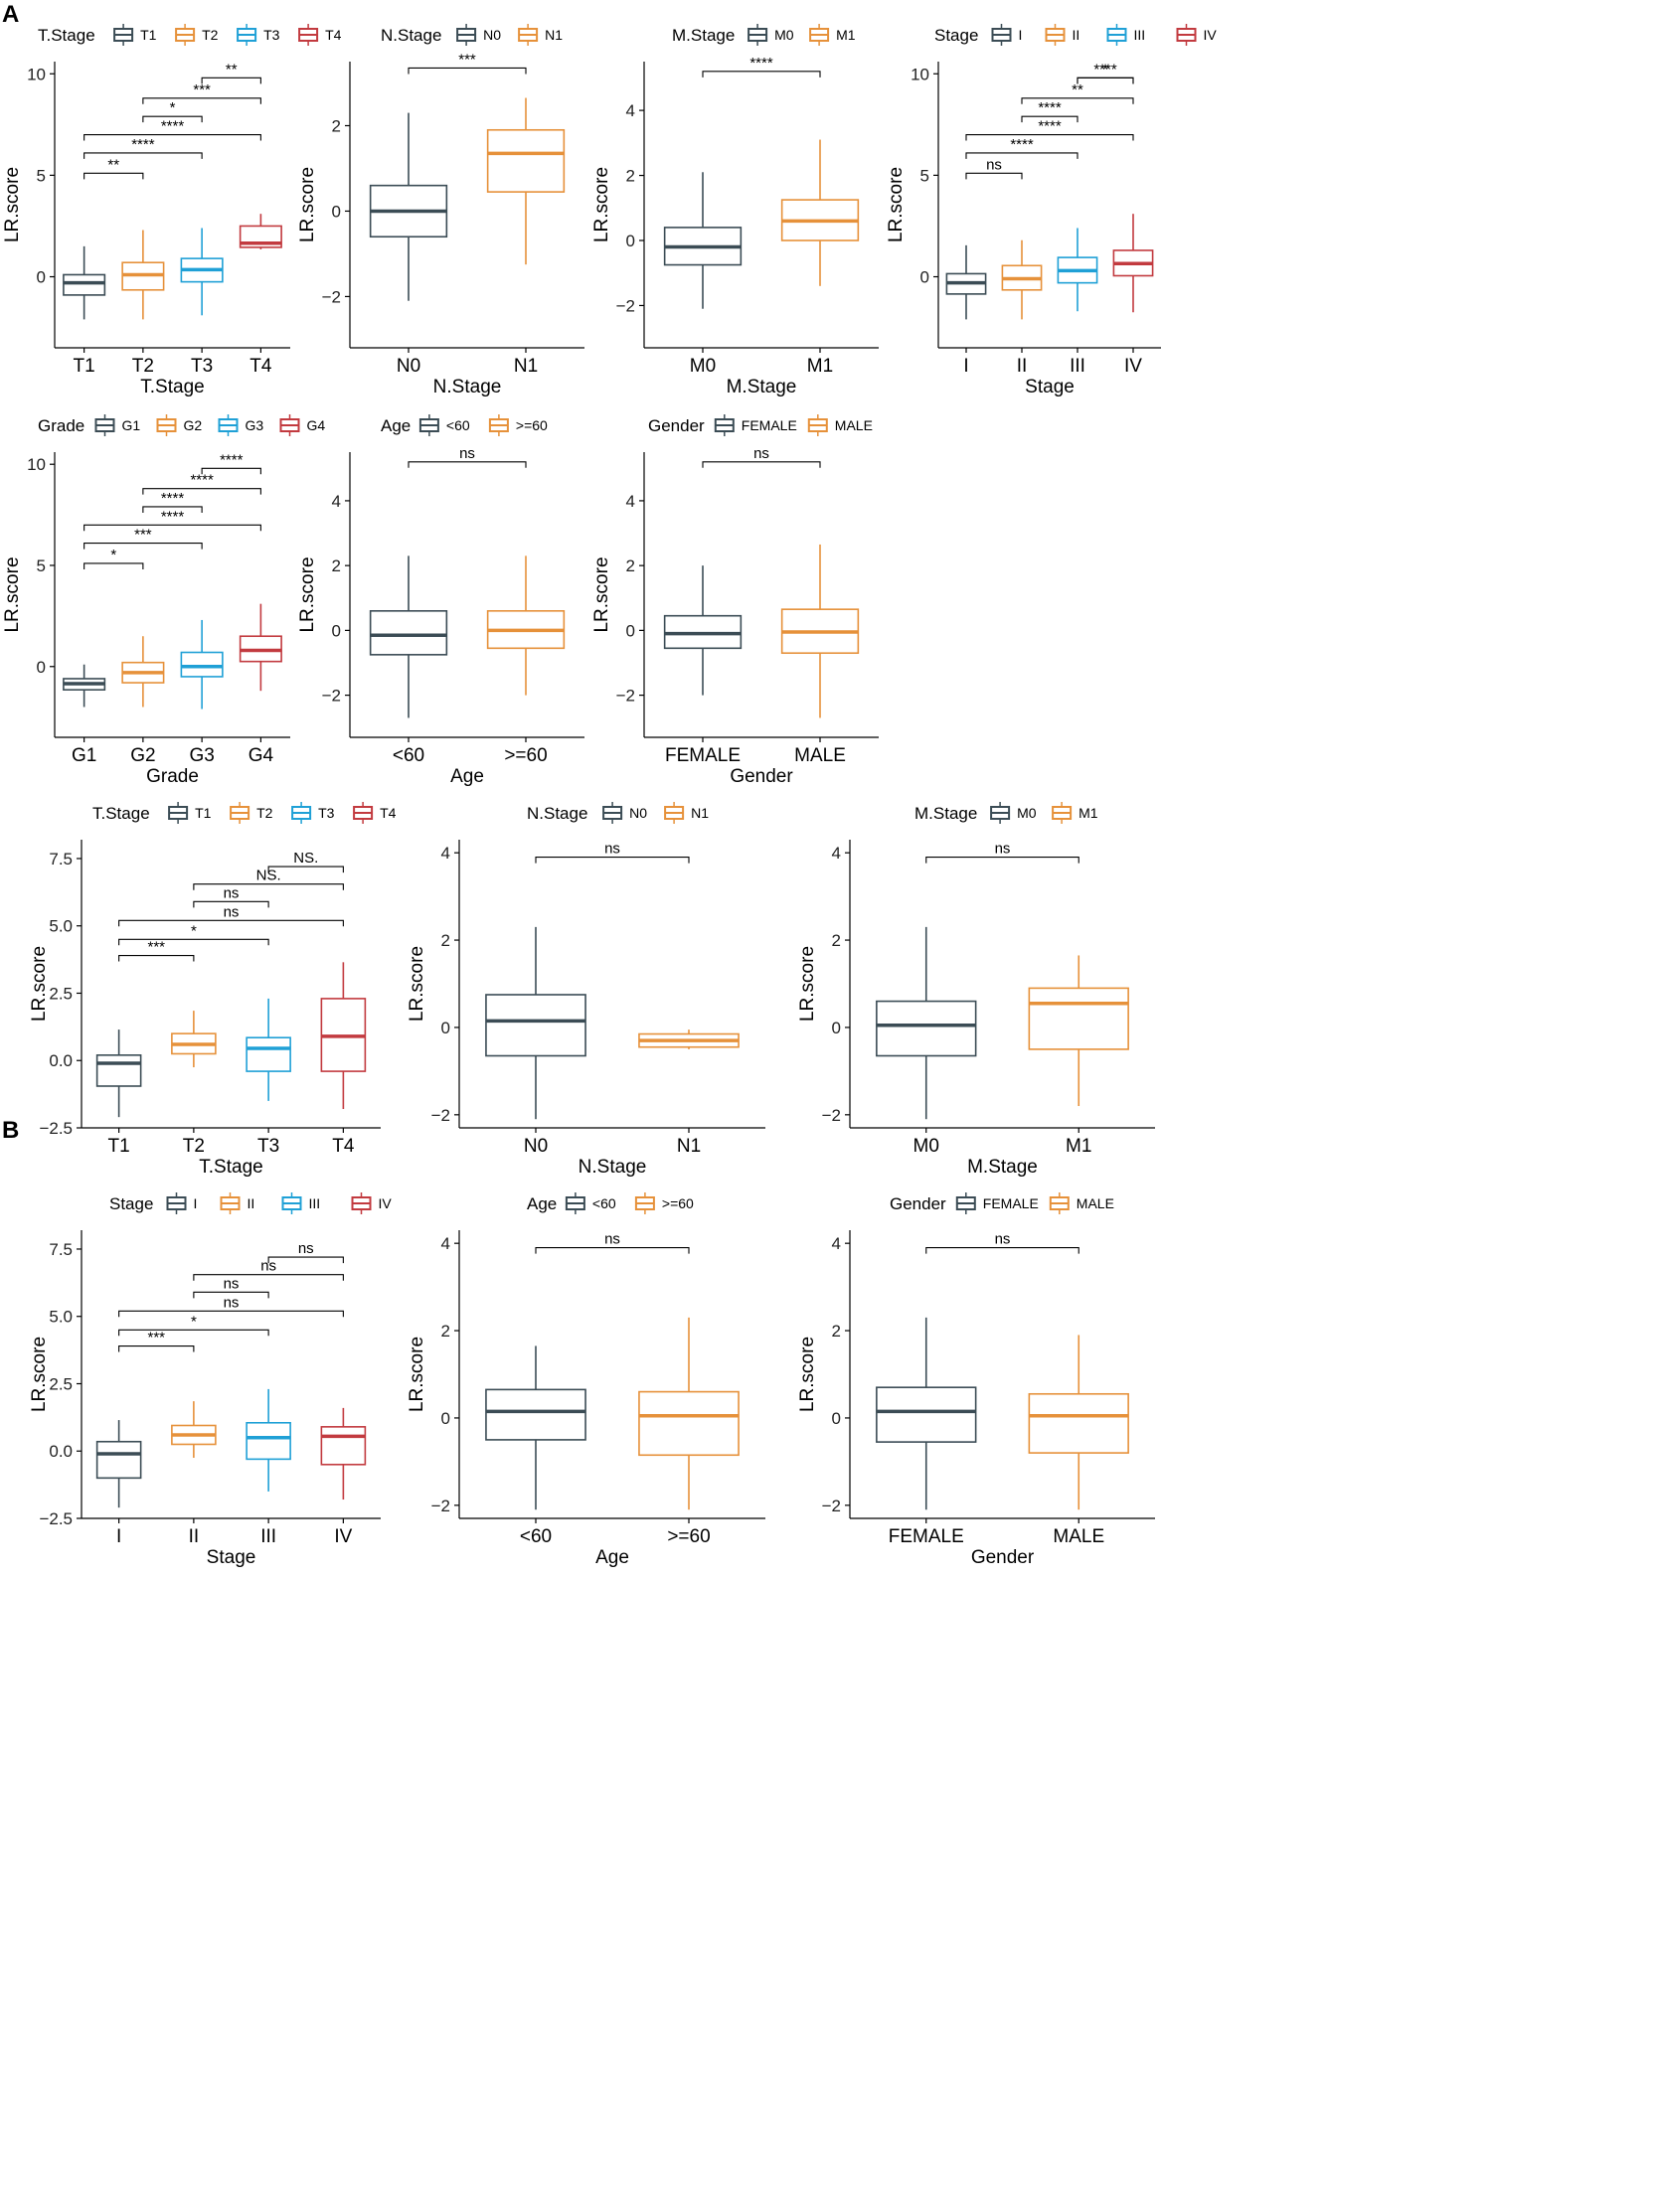  I want to click on box-II, so click(1022, 279).